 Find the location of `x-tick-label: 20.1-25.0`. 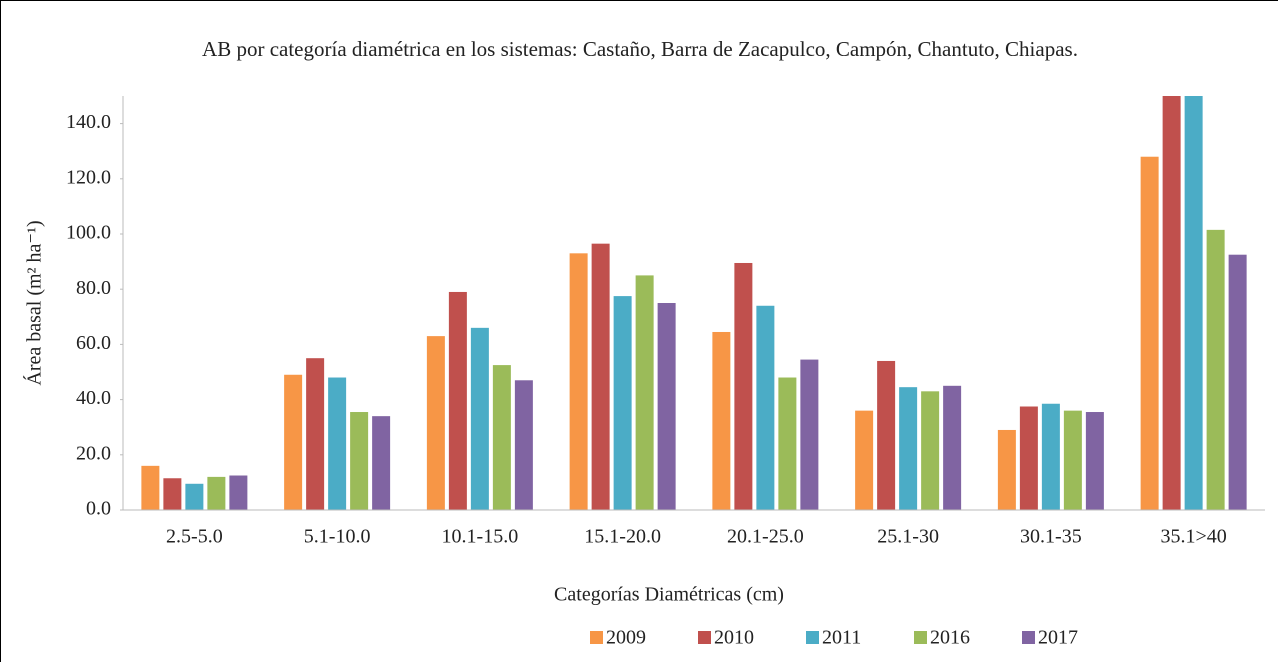

x-tick-label: 20.1-25.0 is located at coordinates (765, 537).